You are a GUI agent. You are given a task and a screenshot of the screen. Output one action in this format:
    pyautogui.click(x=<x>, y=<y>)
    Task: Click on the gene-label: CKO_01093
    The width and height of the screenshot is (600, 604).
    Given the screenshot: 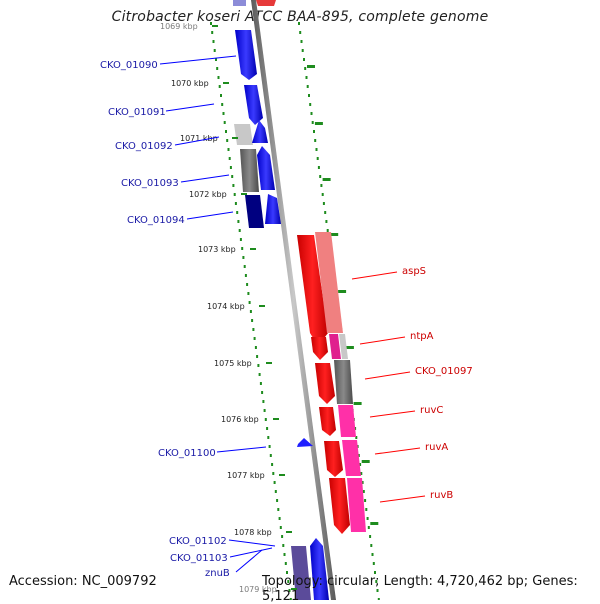 What is the action you would take?
    pyautogui.click(x=150, y=183)
    